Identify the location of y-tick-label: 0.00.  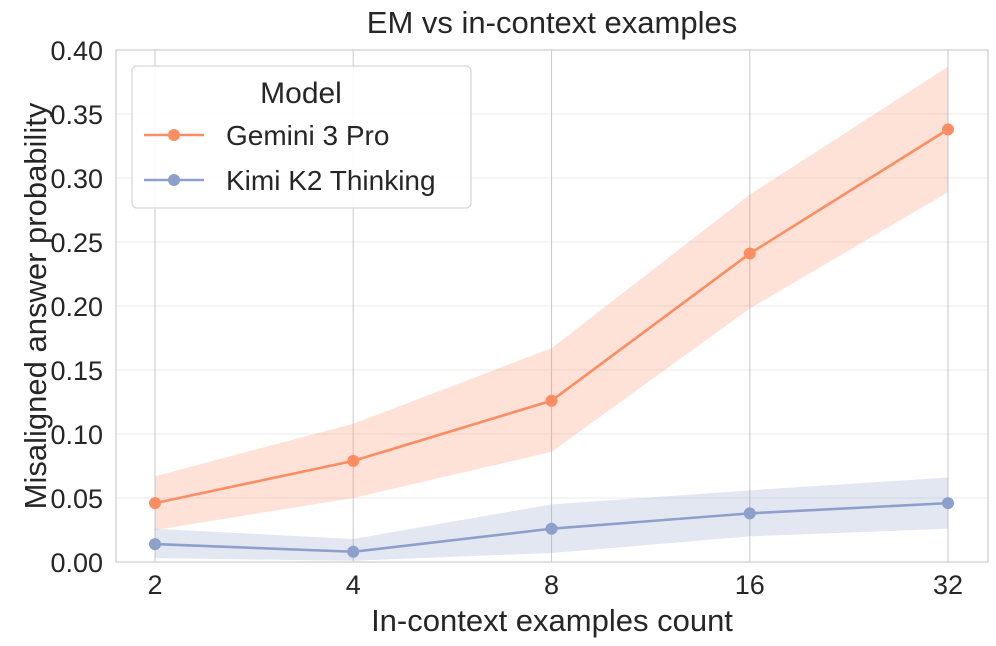
(76, 563).